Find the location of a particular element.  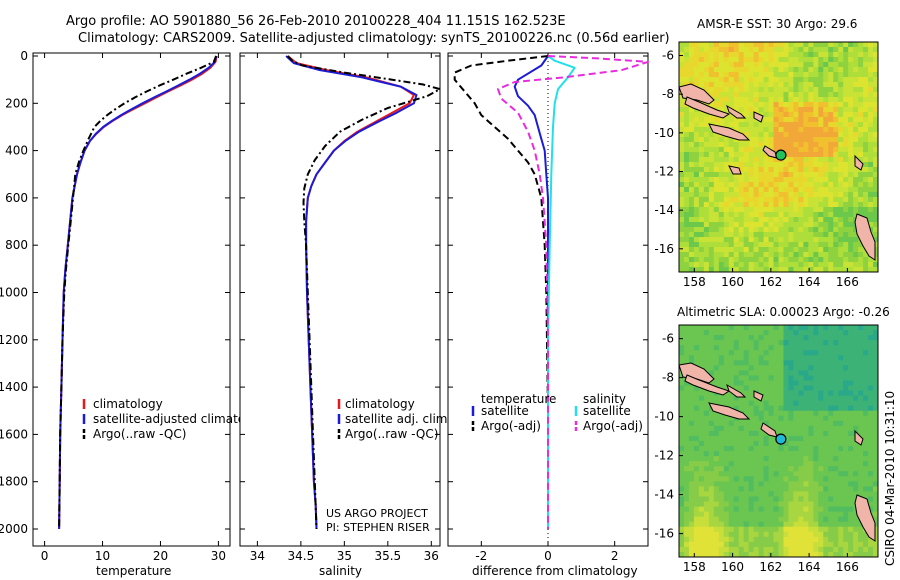

series-line-argo-adj is located at coordinates (573, 292).